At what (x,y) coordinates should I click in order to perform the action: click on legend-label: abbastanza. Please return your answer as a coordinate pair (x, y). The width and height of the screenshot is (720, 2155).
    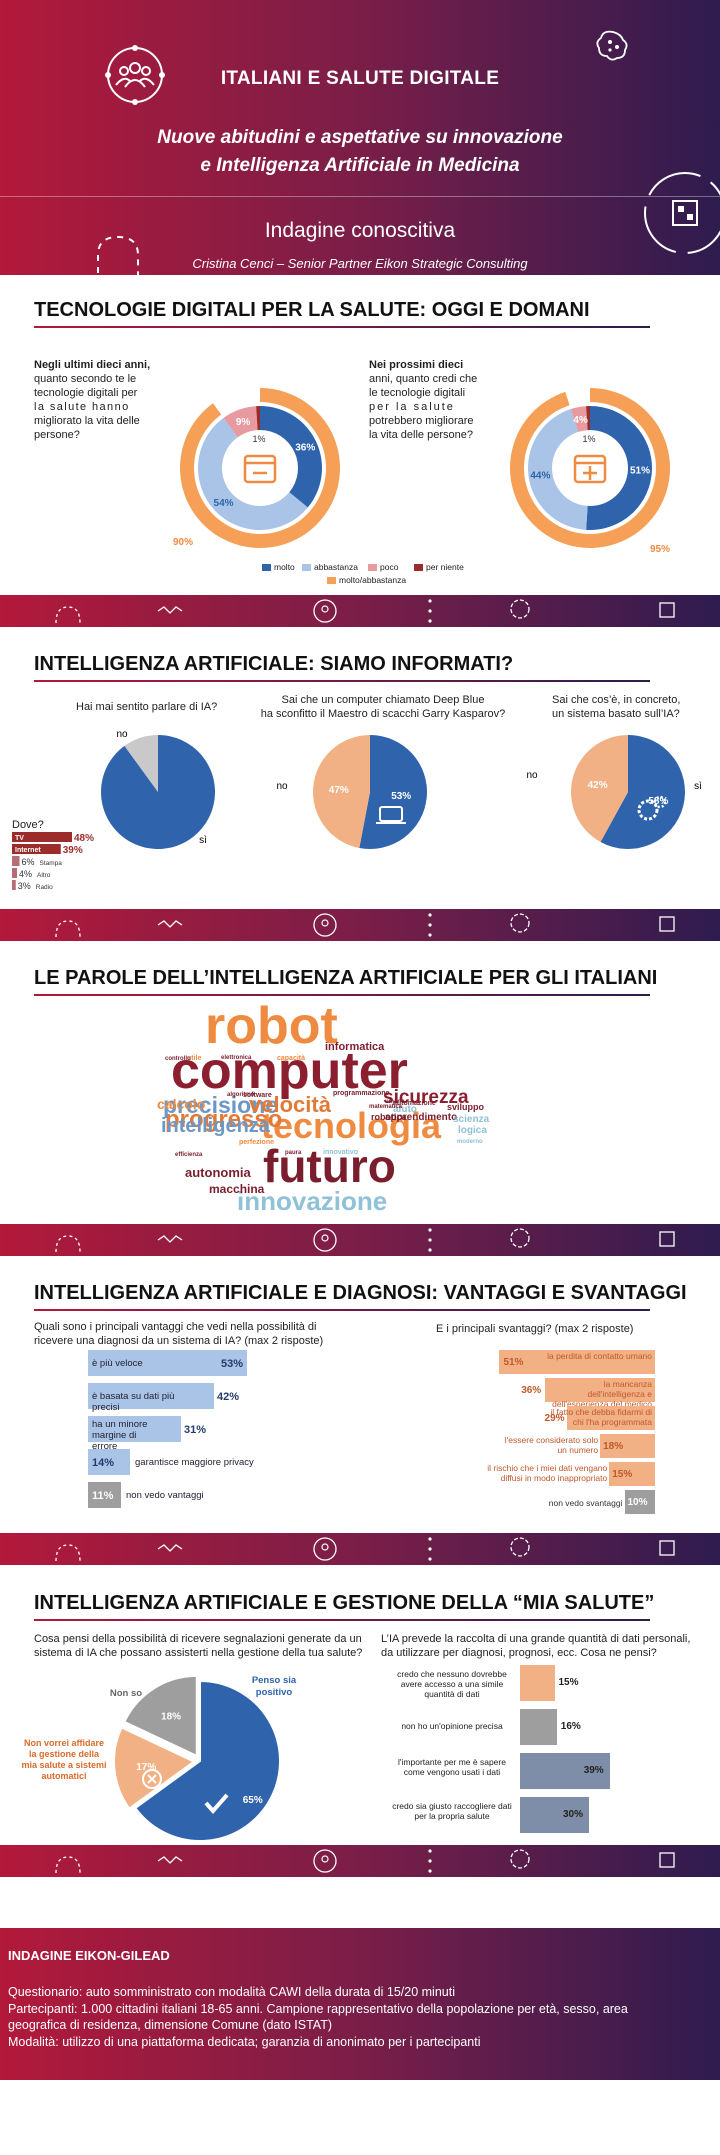
    Looking at the image, I should click on (336, 567).